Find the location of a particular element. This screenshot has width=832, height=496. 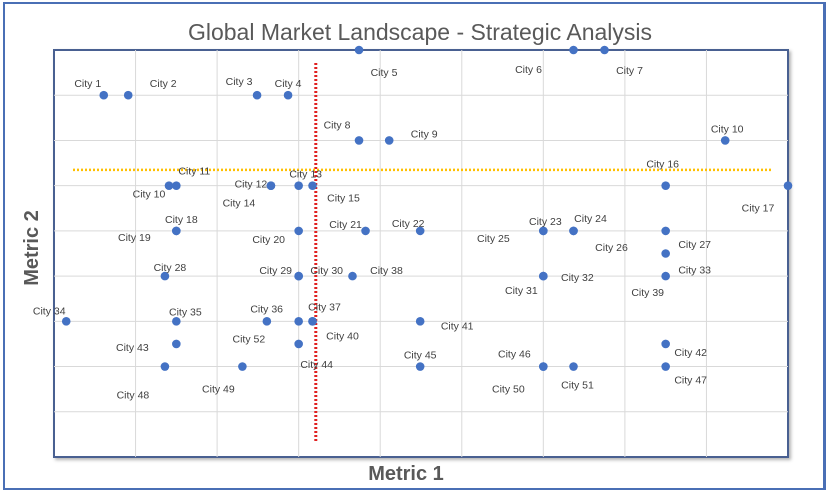

data-label: City 29 is located at coordinates (275, 271).